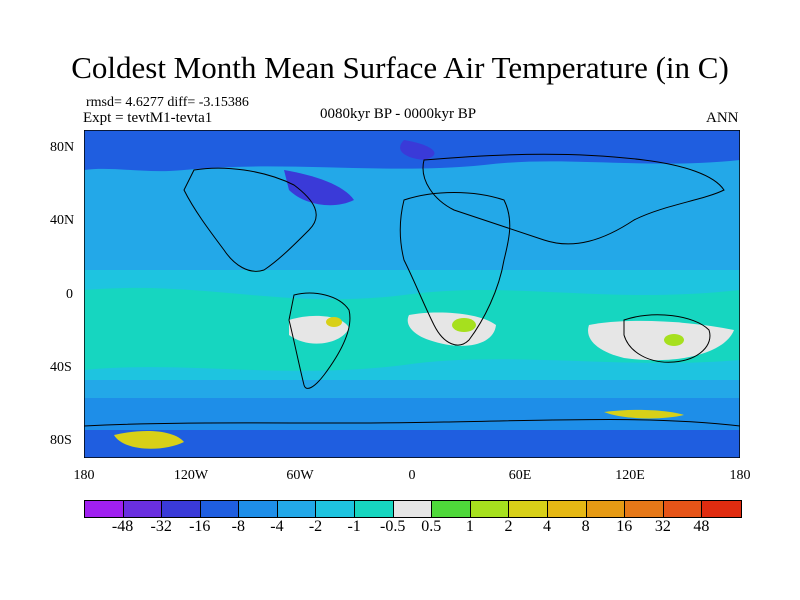  What do you see at coordinates (469, 526) in the screenshot?
I see `colorbar-label: 1` at bounding box center [469, 526].